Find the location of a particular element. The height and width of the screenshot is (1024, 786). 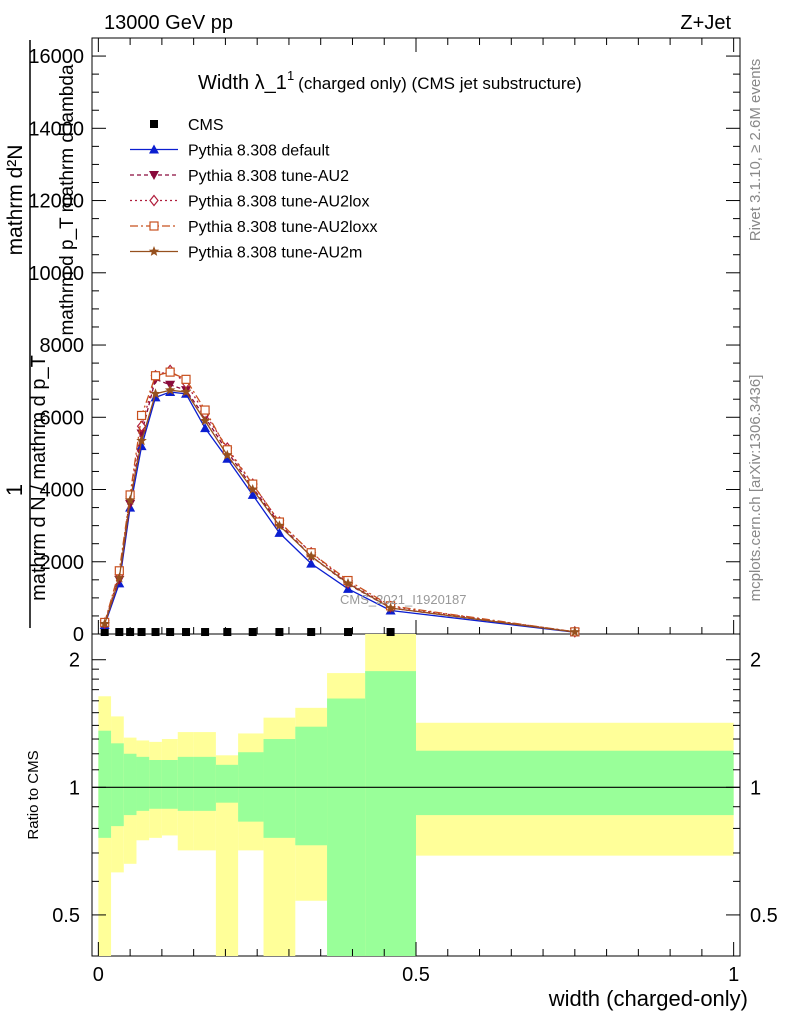

ratio-ytick-label-right-1: 1 is located at coordinates (755, 788).